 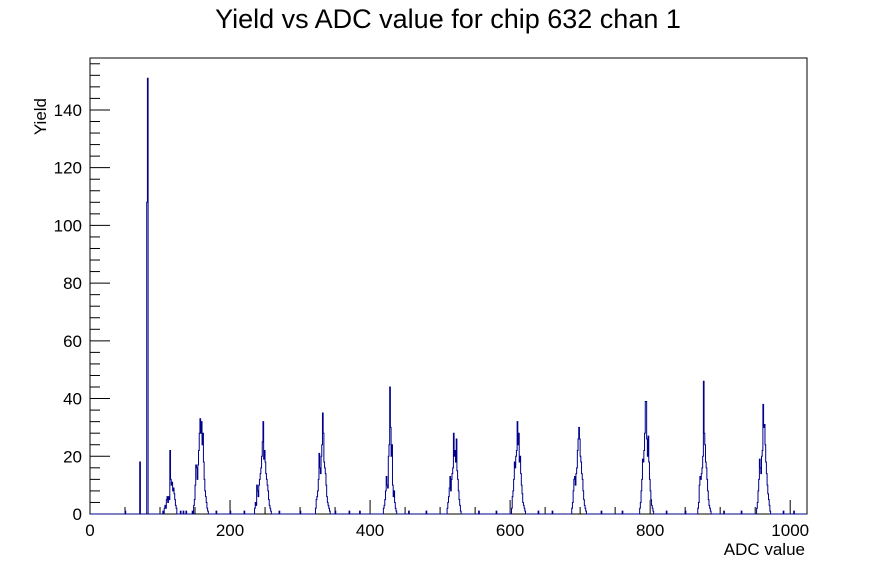 I want to click on chart-title: Yield vs ADC value for chip 632 chan 1, so click(x=448, y=19).